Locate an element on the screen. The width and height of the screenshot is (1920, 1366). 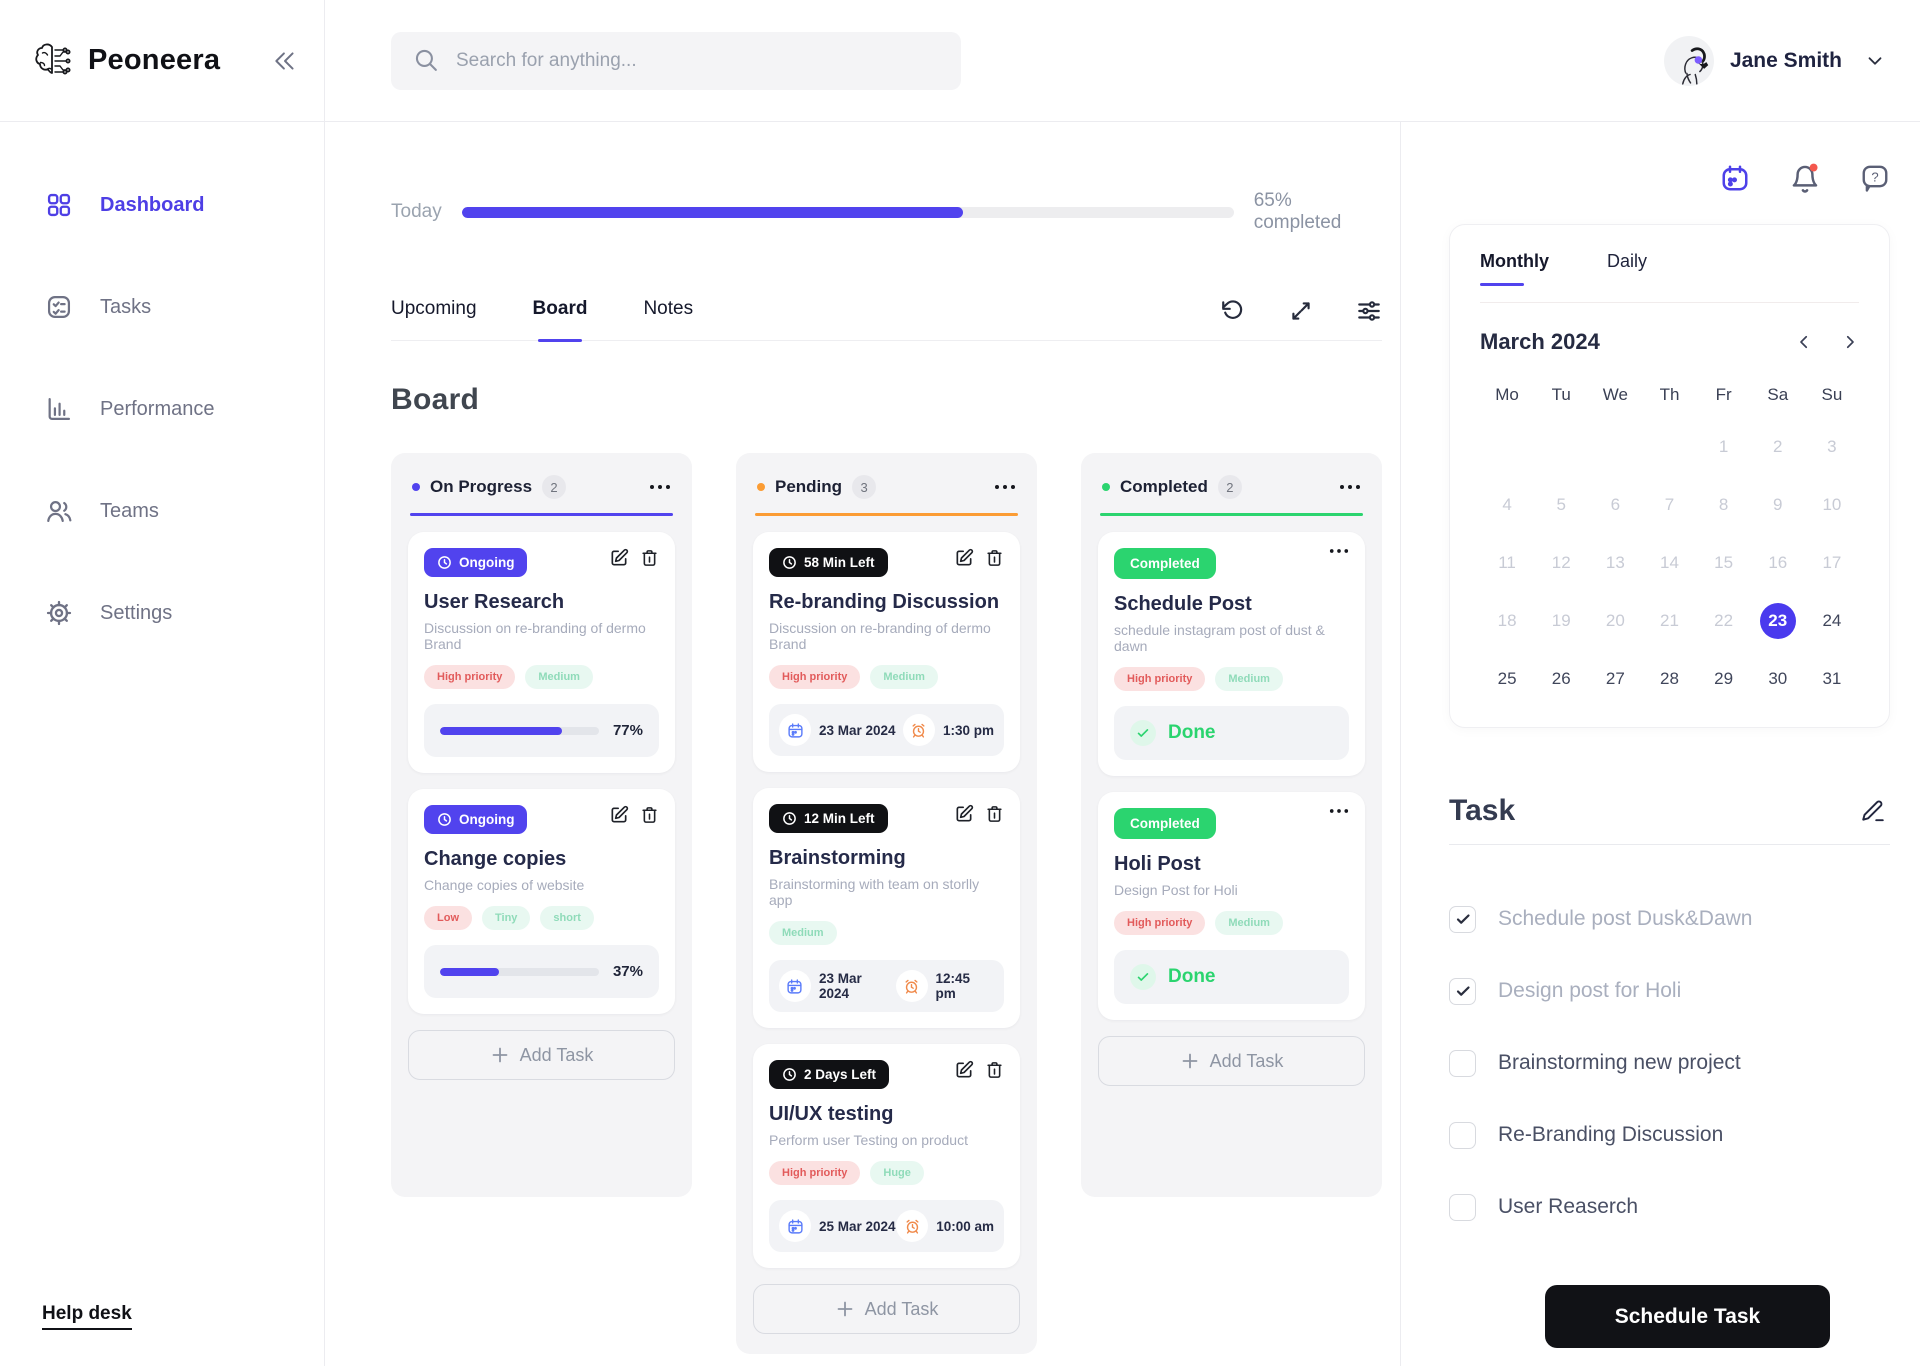
card-title: UI/UX testing is located at coordinates (831, 1114).